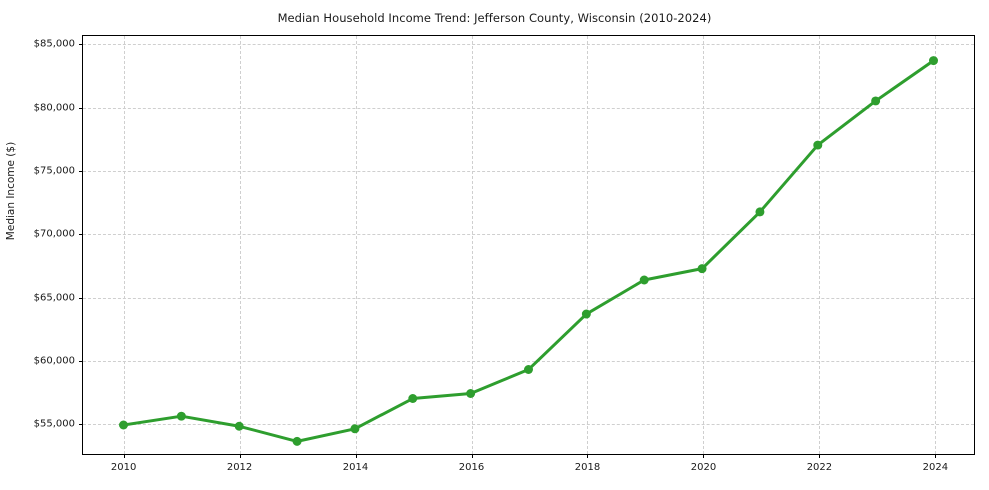 The image size is (989, 490). Describe the element at coordinates (702, 269) in the screenshot. I see `data-point-marker: 2020: 67200` at that location.